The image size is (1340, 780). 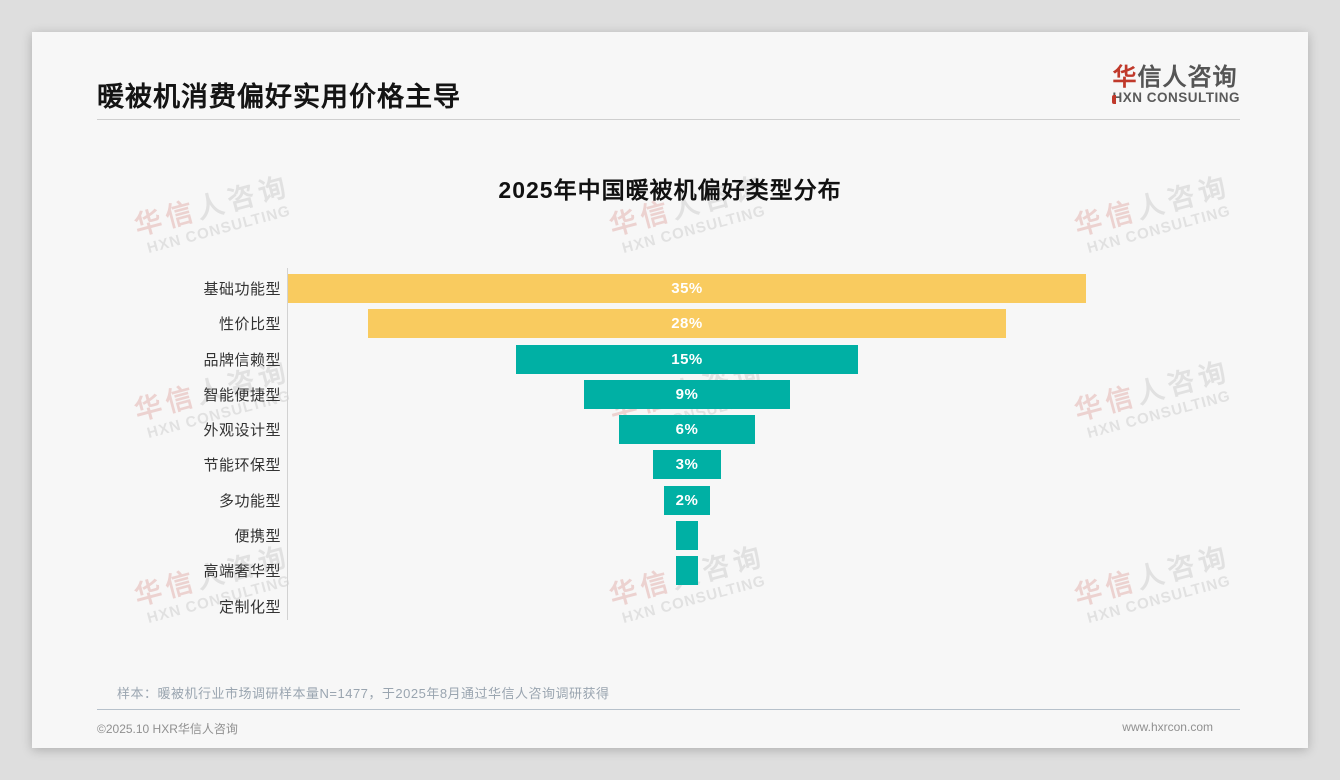 I want to click on bar-value-label: 9%, so click(x=687, y=394).